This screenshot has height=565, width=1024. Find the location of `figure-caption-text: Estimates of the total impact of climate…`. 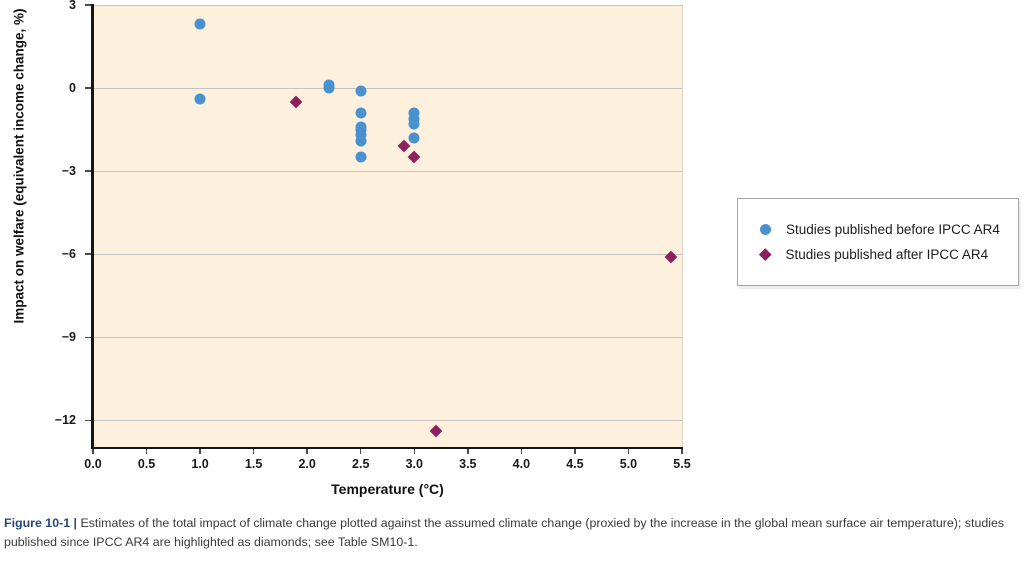

figure-caption-text: Estimates of the total impact of climate… is located at coordinates (504, 532).